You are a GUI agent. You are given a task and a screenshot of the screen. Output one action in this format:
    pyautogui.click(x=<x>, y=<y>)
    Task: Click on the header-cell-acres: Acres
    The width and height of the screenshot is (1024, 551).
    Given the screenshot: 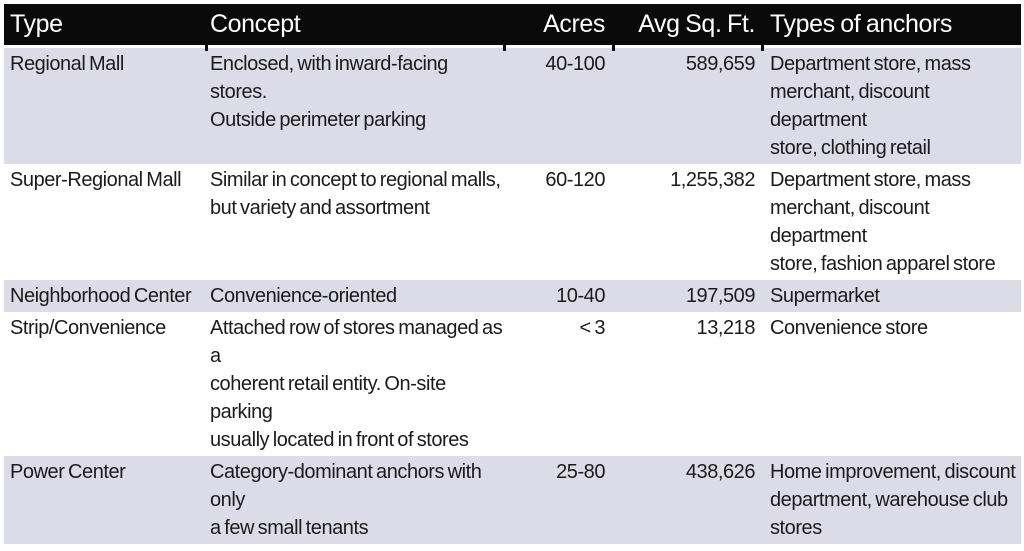 What is the action you would take?
    pyautogui.click(x=574, y=24)
    